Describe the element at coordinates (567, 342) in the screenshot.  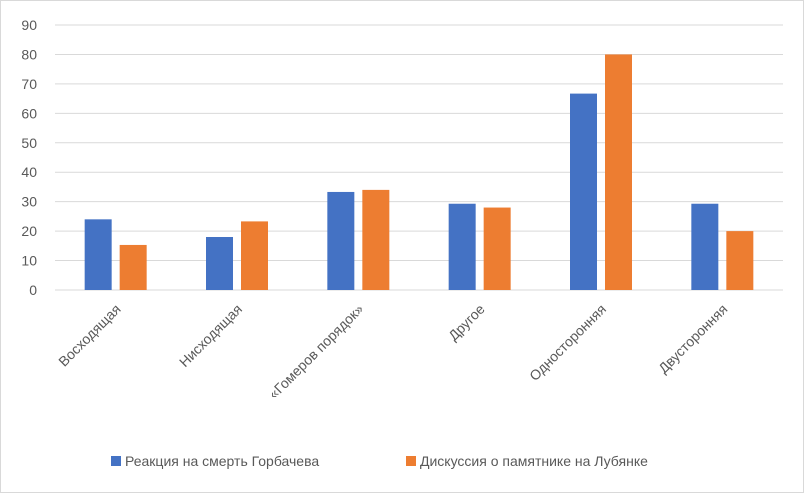
I see `x-category-label: Односторонняя` at that location.